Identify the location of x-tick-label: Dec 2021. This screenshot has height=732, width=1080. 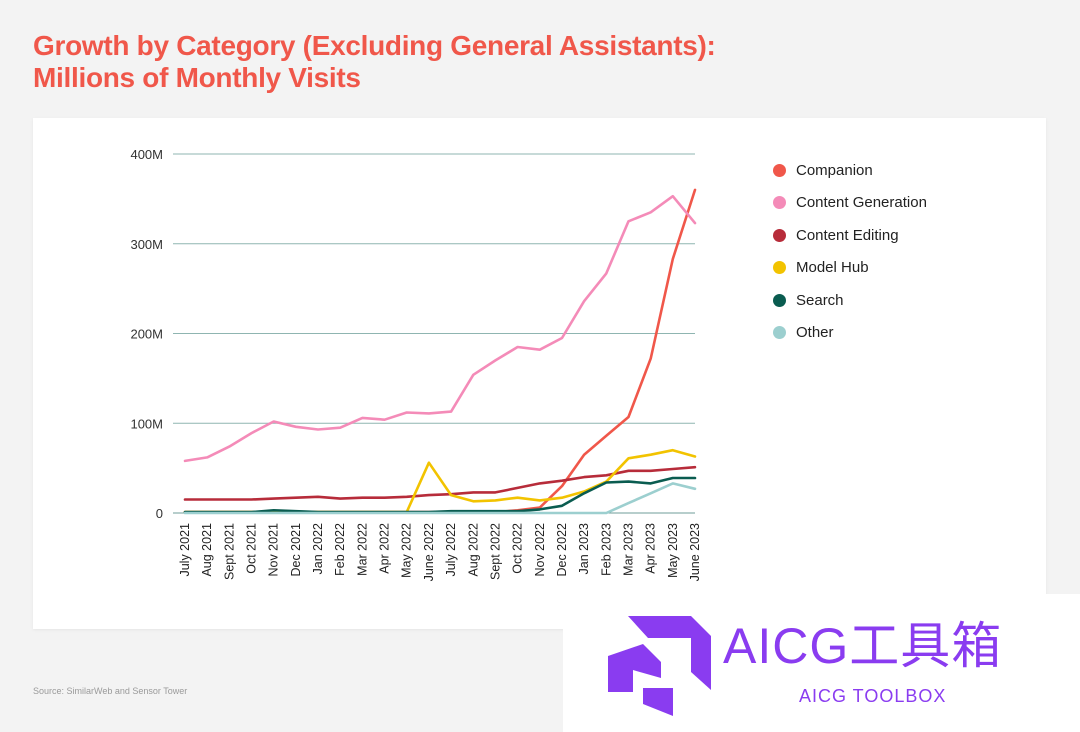
(296, 550).